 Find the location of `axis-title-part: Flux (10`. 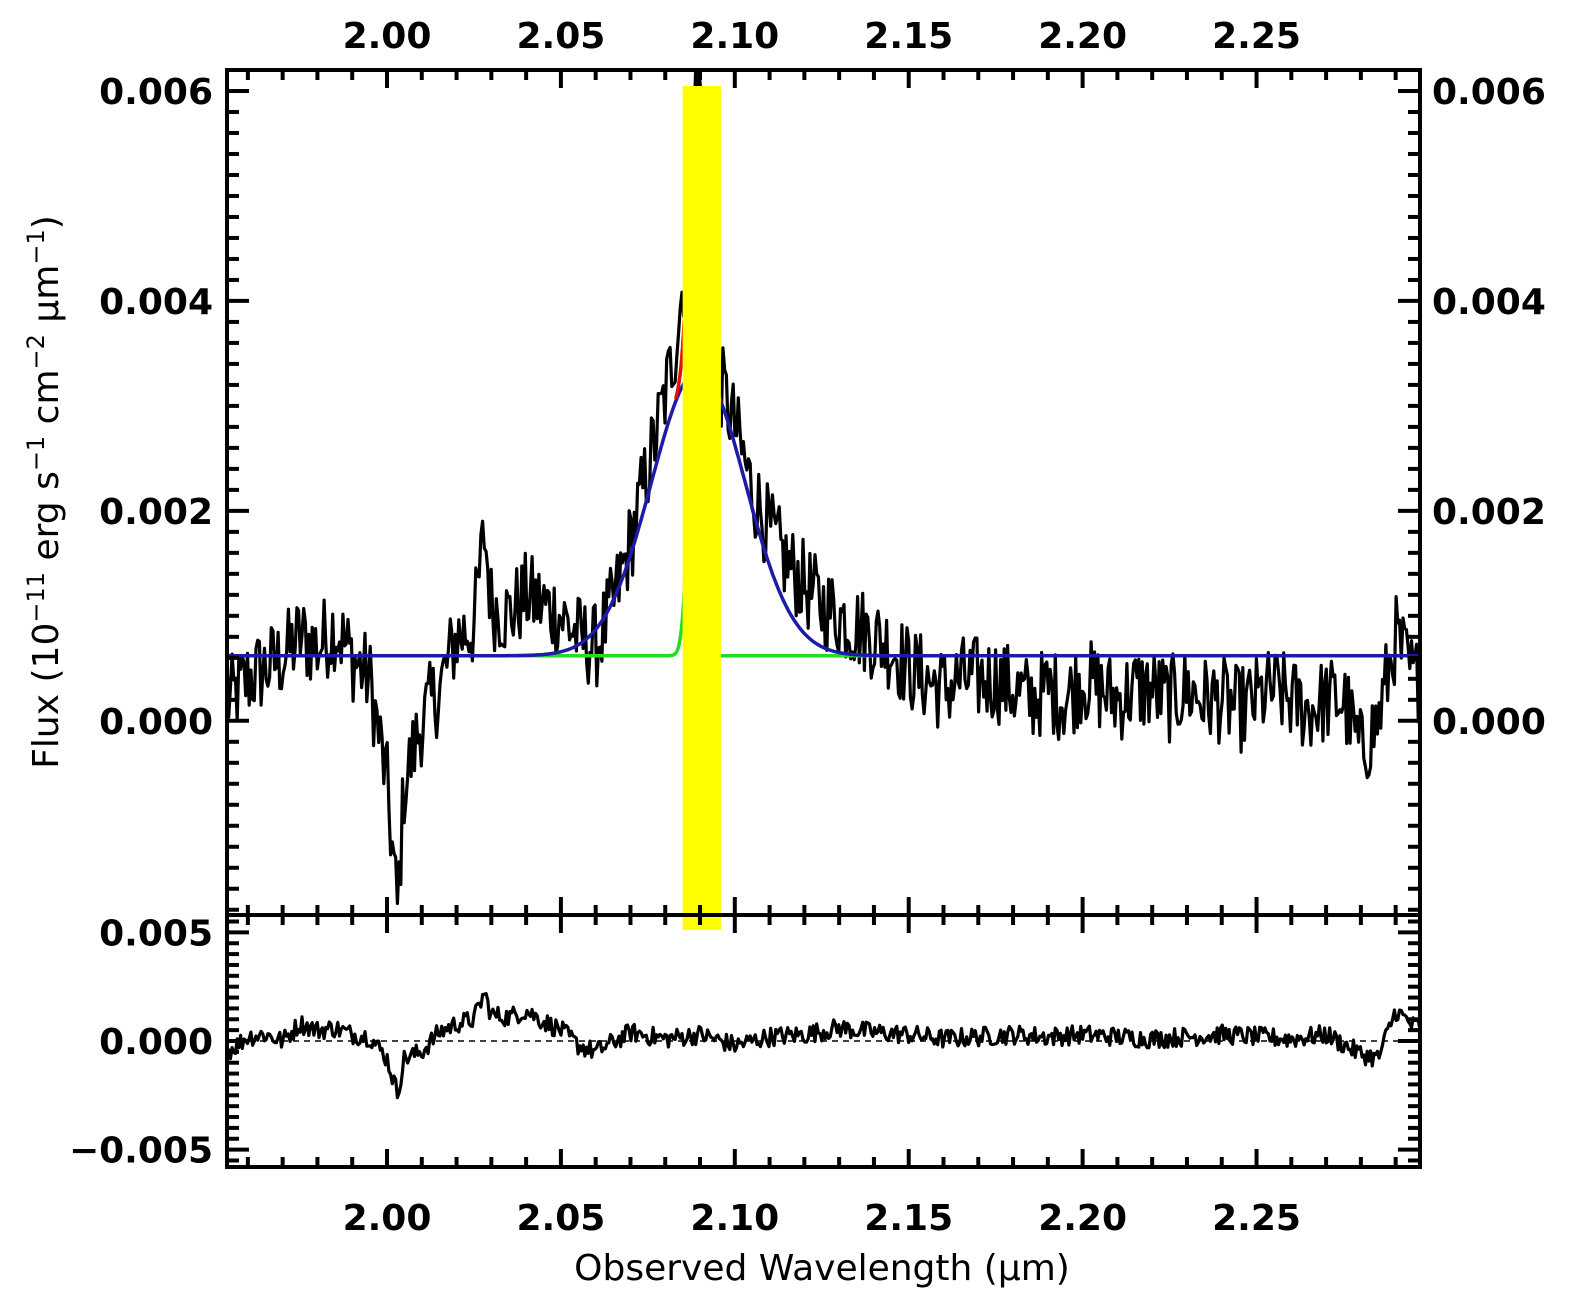

axis-title-part: Flux (10 is located at coordinates (46, 696).